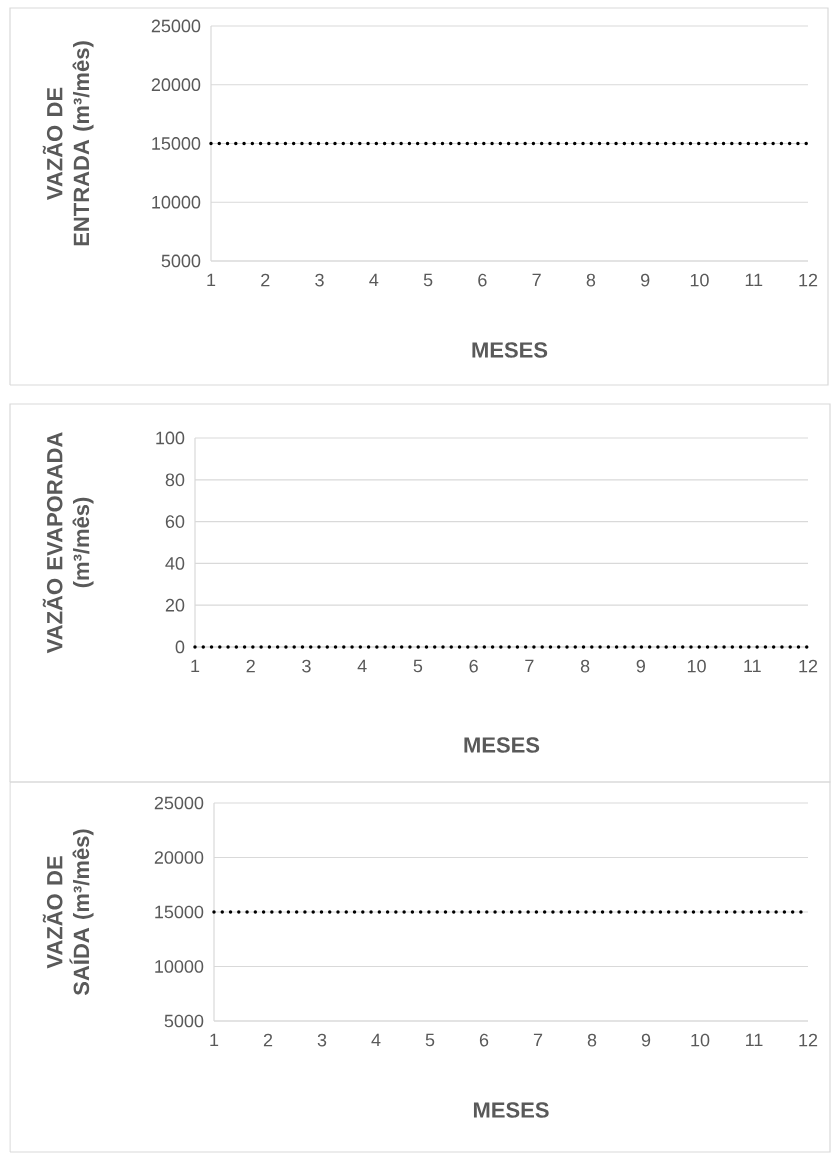  Describe the element at coordinates (170, 438) in the screenshot. I see `y-tick-label: 100` at that location.